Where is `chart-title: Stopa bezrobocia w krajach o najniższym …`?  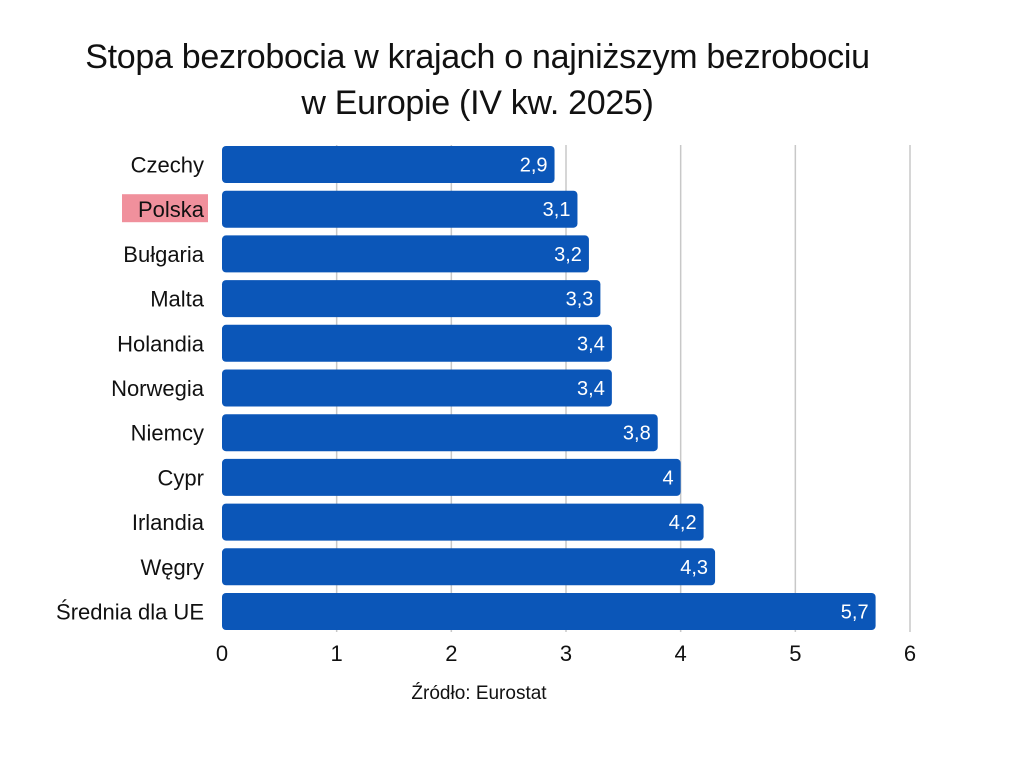 chart-title: Stopa bezrobocia w krajach o najniższym … is located at coordinates (477, 80).